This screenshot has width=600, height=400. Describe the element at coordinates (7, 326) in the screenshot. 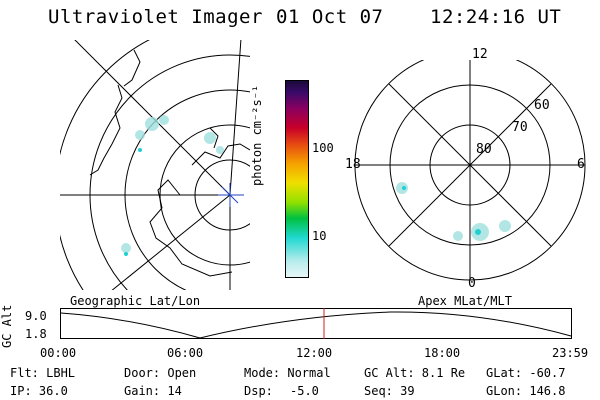

I see `alt-ylabel: GC Alt` at that location.